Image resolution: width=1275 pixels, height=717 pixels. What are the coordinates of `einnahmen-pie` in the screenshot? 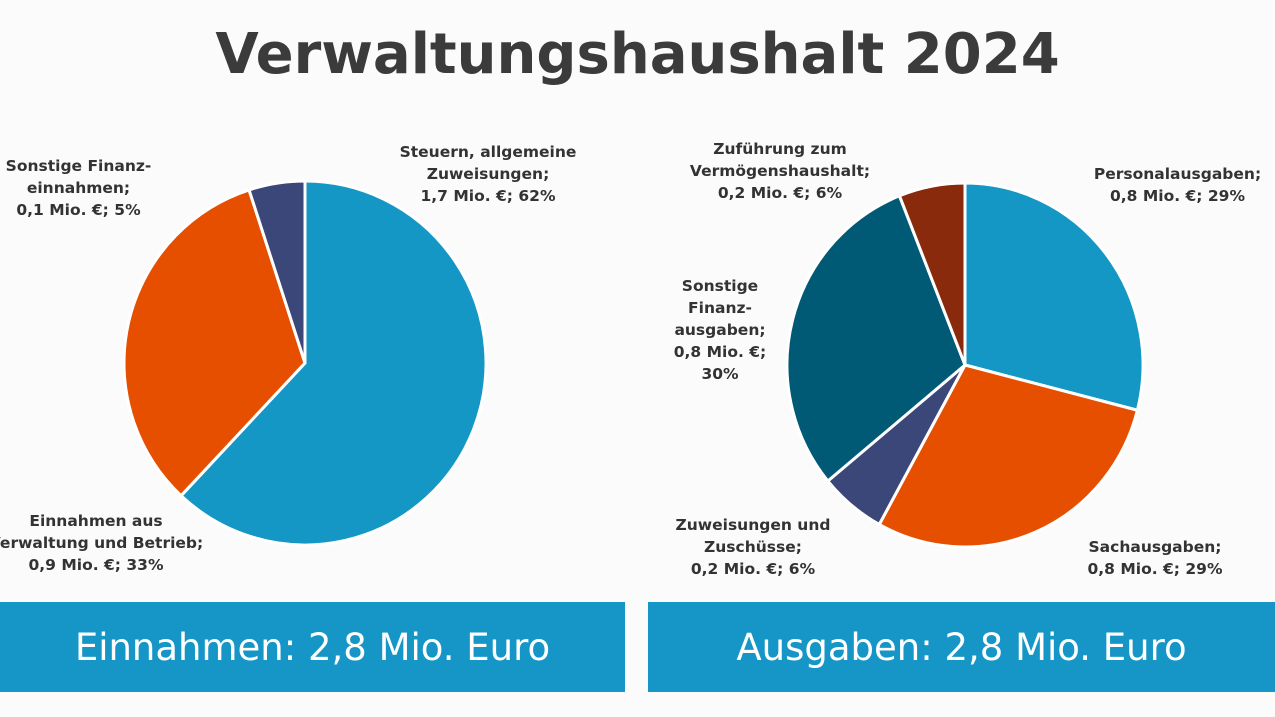 It's located at (305, 363).